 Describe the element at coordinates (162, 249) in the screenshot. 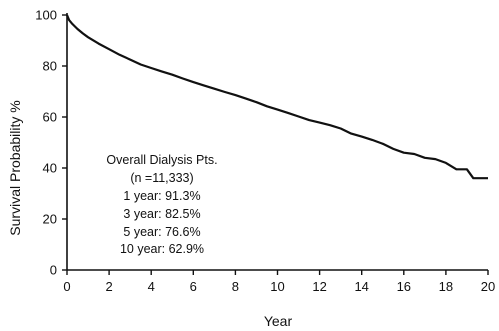

I see `annotation-line: 10 year: 62.9%` at that location.